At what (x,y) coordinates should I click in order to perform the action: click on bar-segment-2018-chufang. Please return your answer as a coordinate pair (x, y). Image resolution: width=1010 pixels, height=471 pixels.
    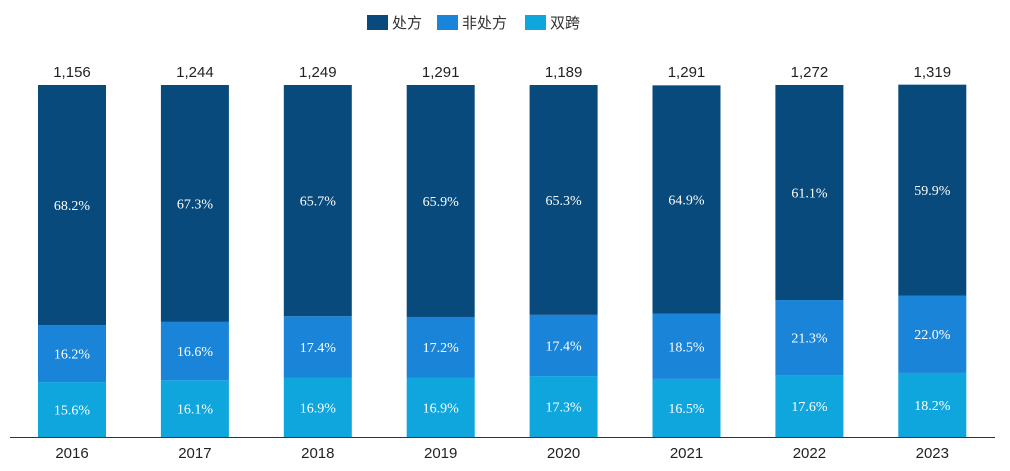
    Looking at the image, I should click on (317, 201).